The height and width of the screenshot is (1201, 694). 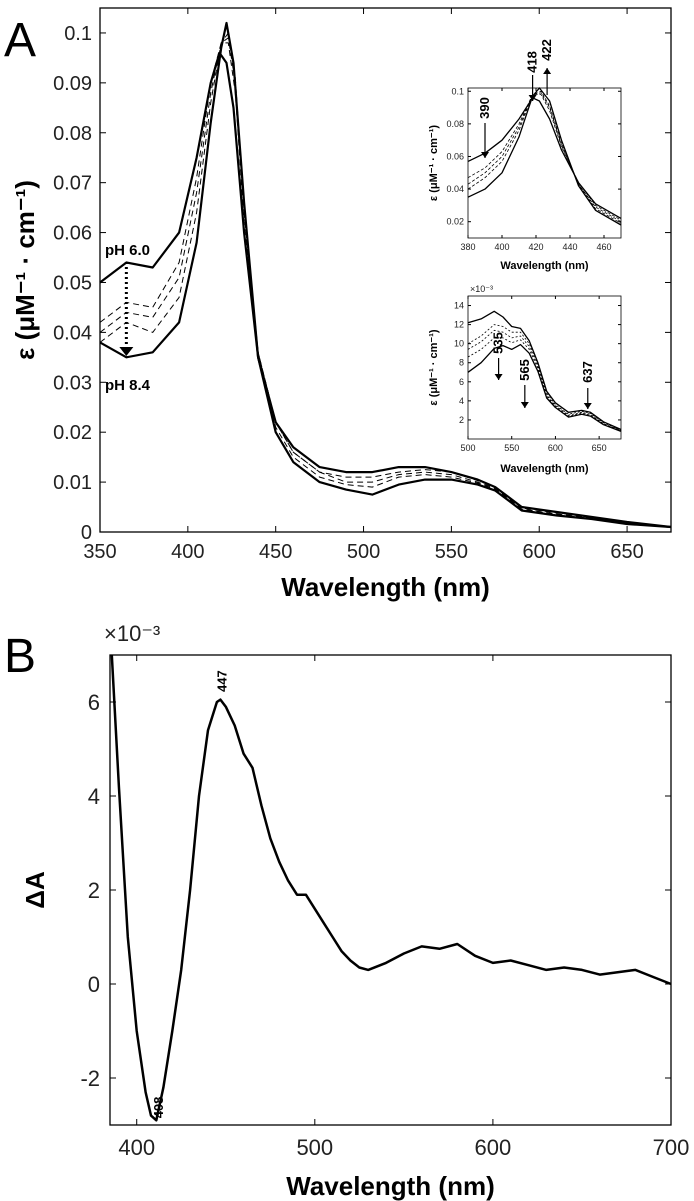 I want to click on y-tick-label: 8, so click(x=461, y=363).